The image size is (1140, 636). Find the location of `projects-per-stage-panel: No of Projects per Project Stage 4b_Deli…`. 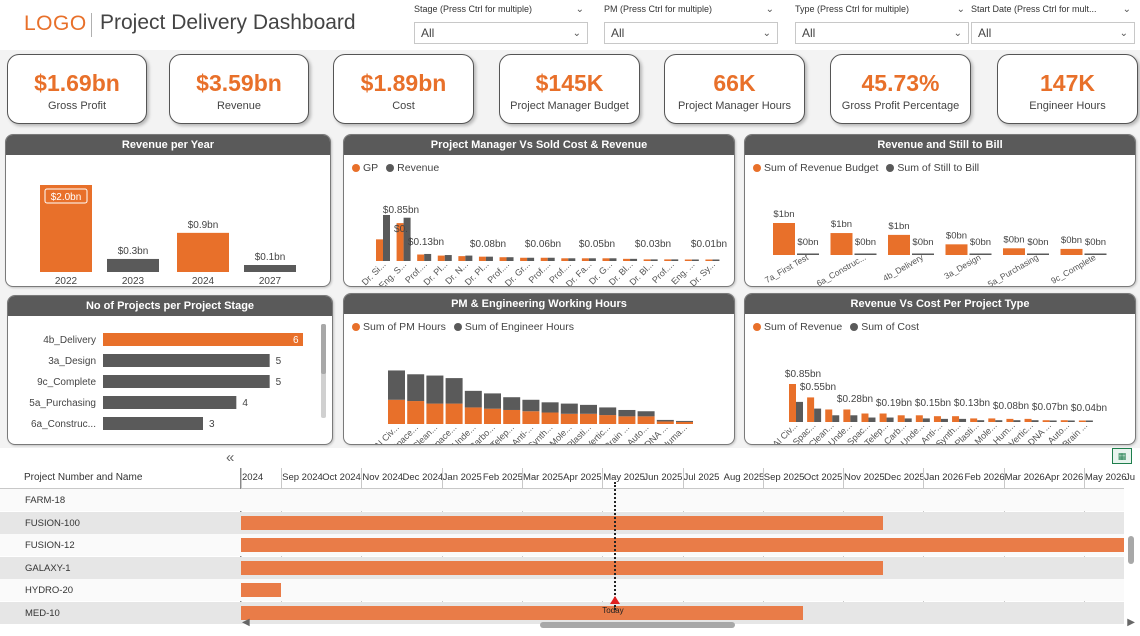

projects-per-stage-panel: No of Projects per Project Stage 4b_Deli… is located at coordinates (170, 370).